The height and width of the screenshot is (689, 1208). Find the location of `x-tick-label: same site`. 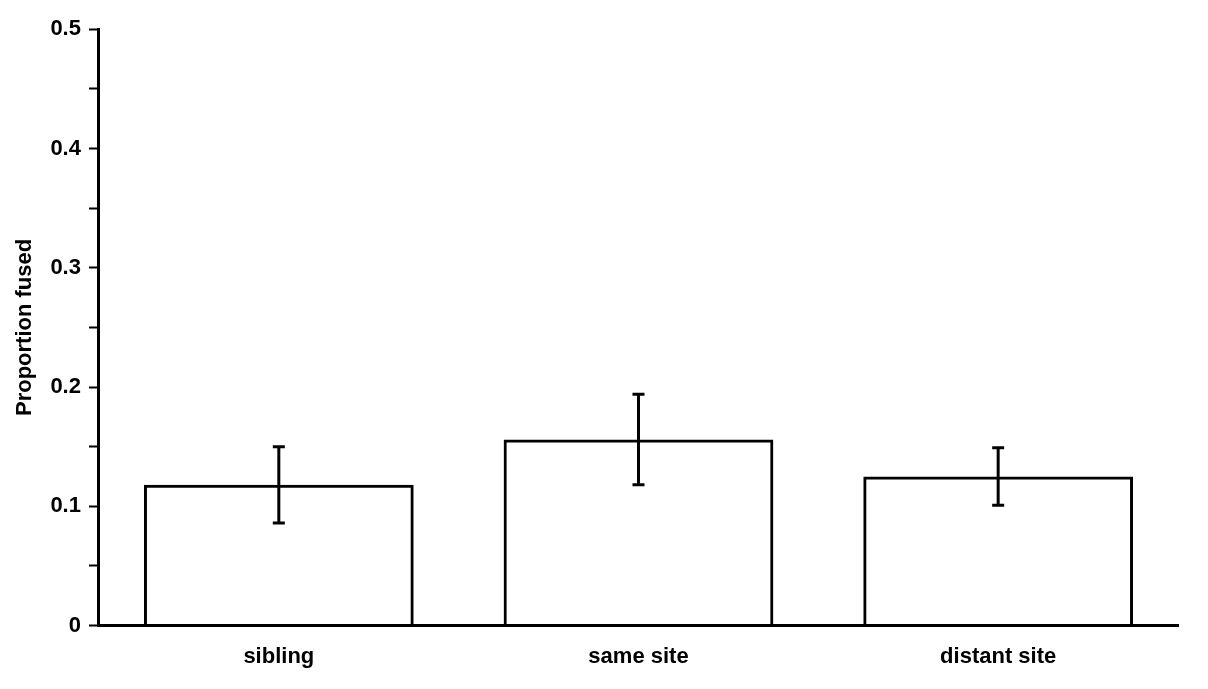

x-tick-label: same site is located at coordinates (638, 655).